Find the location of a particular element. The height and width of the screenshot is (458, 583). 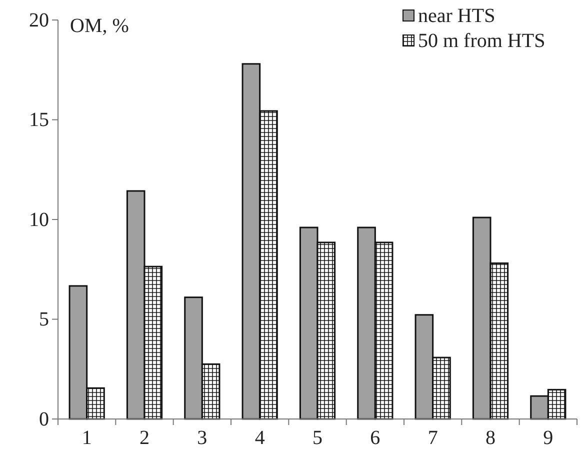

y-tick-label: 5 is located at coordinates (44, 319).